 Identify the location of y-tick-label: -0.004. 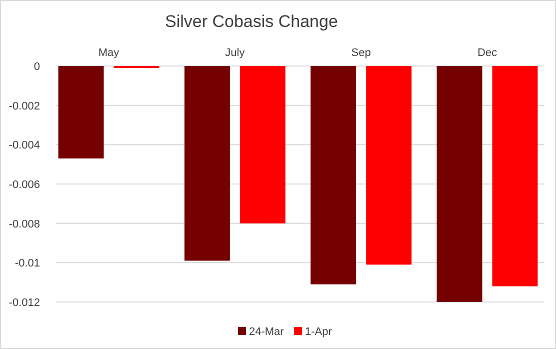
(24, 146).